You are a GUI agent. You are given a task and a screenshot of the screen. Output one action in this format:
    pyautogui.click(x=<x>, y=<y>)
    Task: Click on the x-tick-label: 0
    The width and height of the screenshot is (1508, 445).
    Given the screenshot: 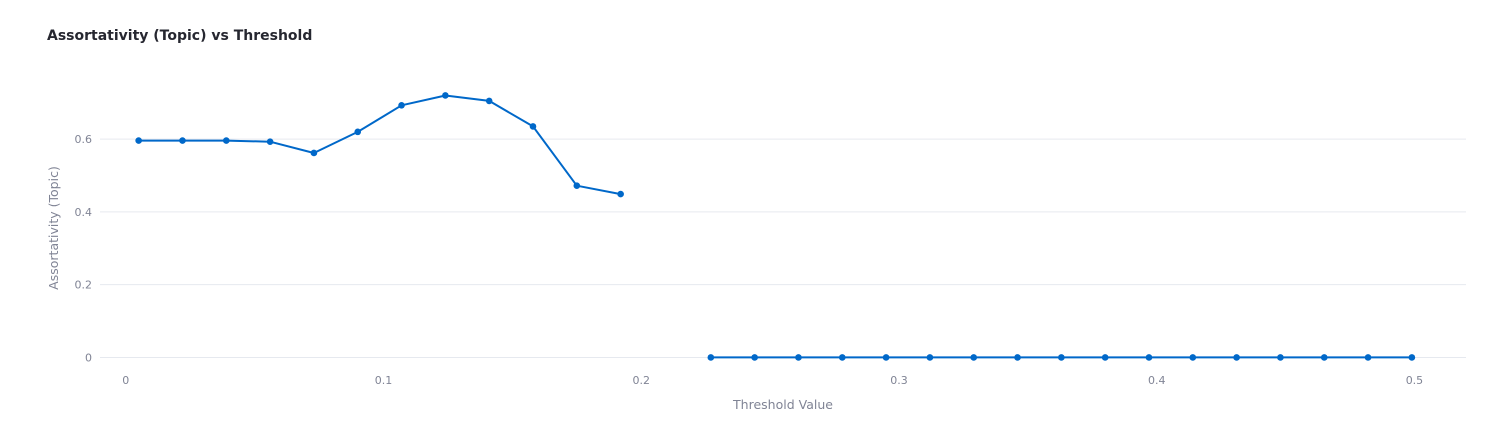 What is the action you would take?
    pyautogui.click(x=125, y=380)
    